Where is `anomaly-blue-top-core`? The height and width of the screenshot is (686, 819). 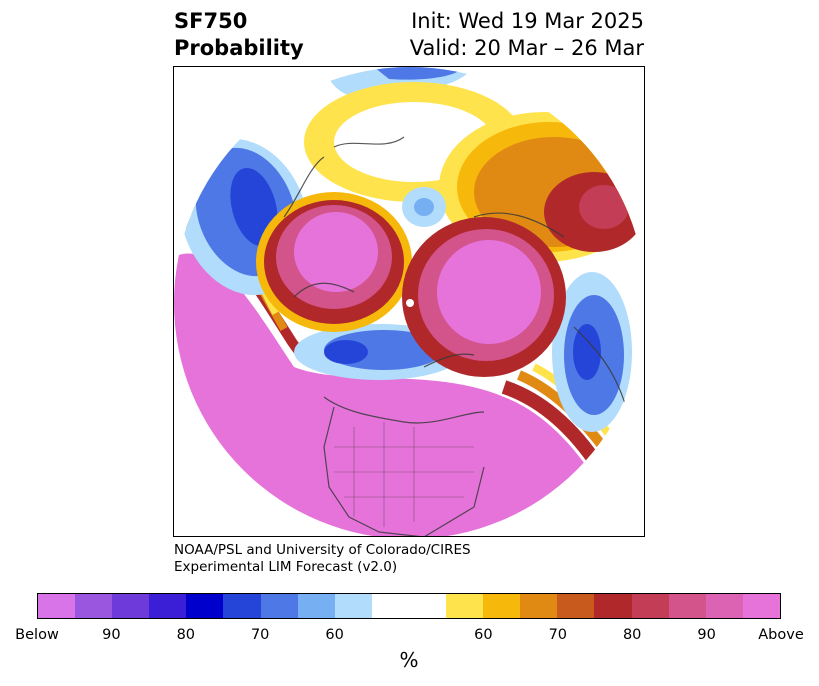
anomaly-blue-top-core is located at coordinates (419, 73).